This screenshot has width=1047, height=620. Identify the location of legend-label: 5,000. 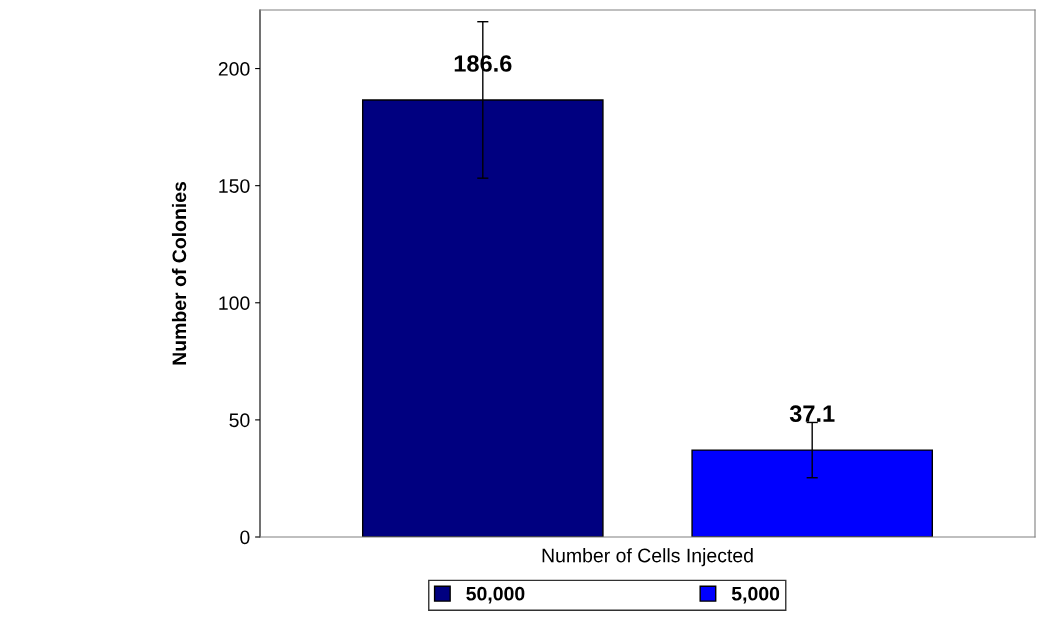
(755, 595).